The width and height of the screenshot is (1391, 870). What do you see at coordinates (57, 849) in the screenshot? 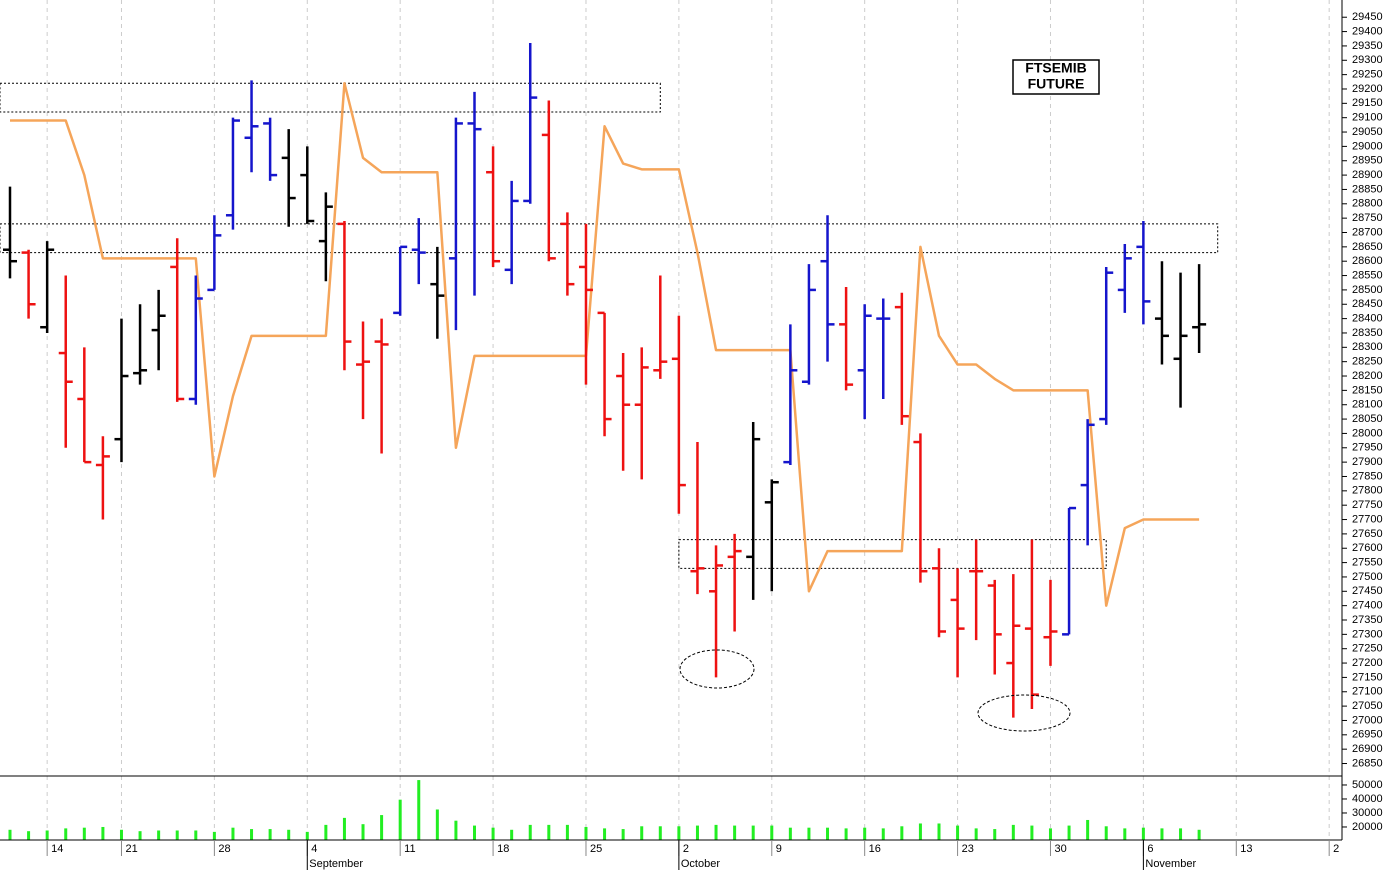
I see `x-tick-label: 14` at bounding box center [57, 849].